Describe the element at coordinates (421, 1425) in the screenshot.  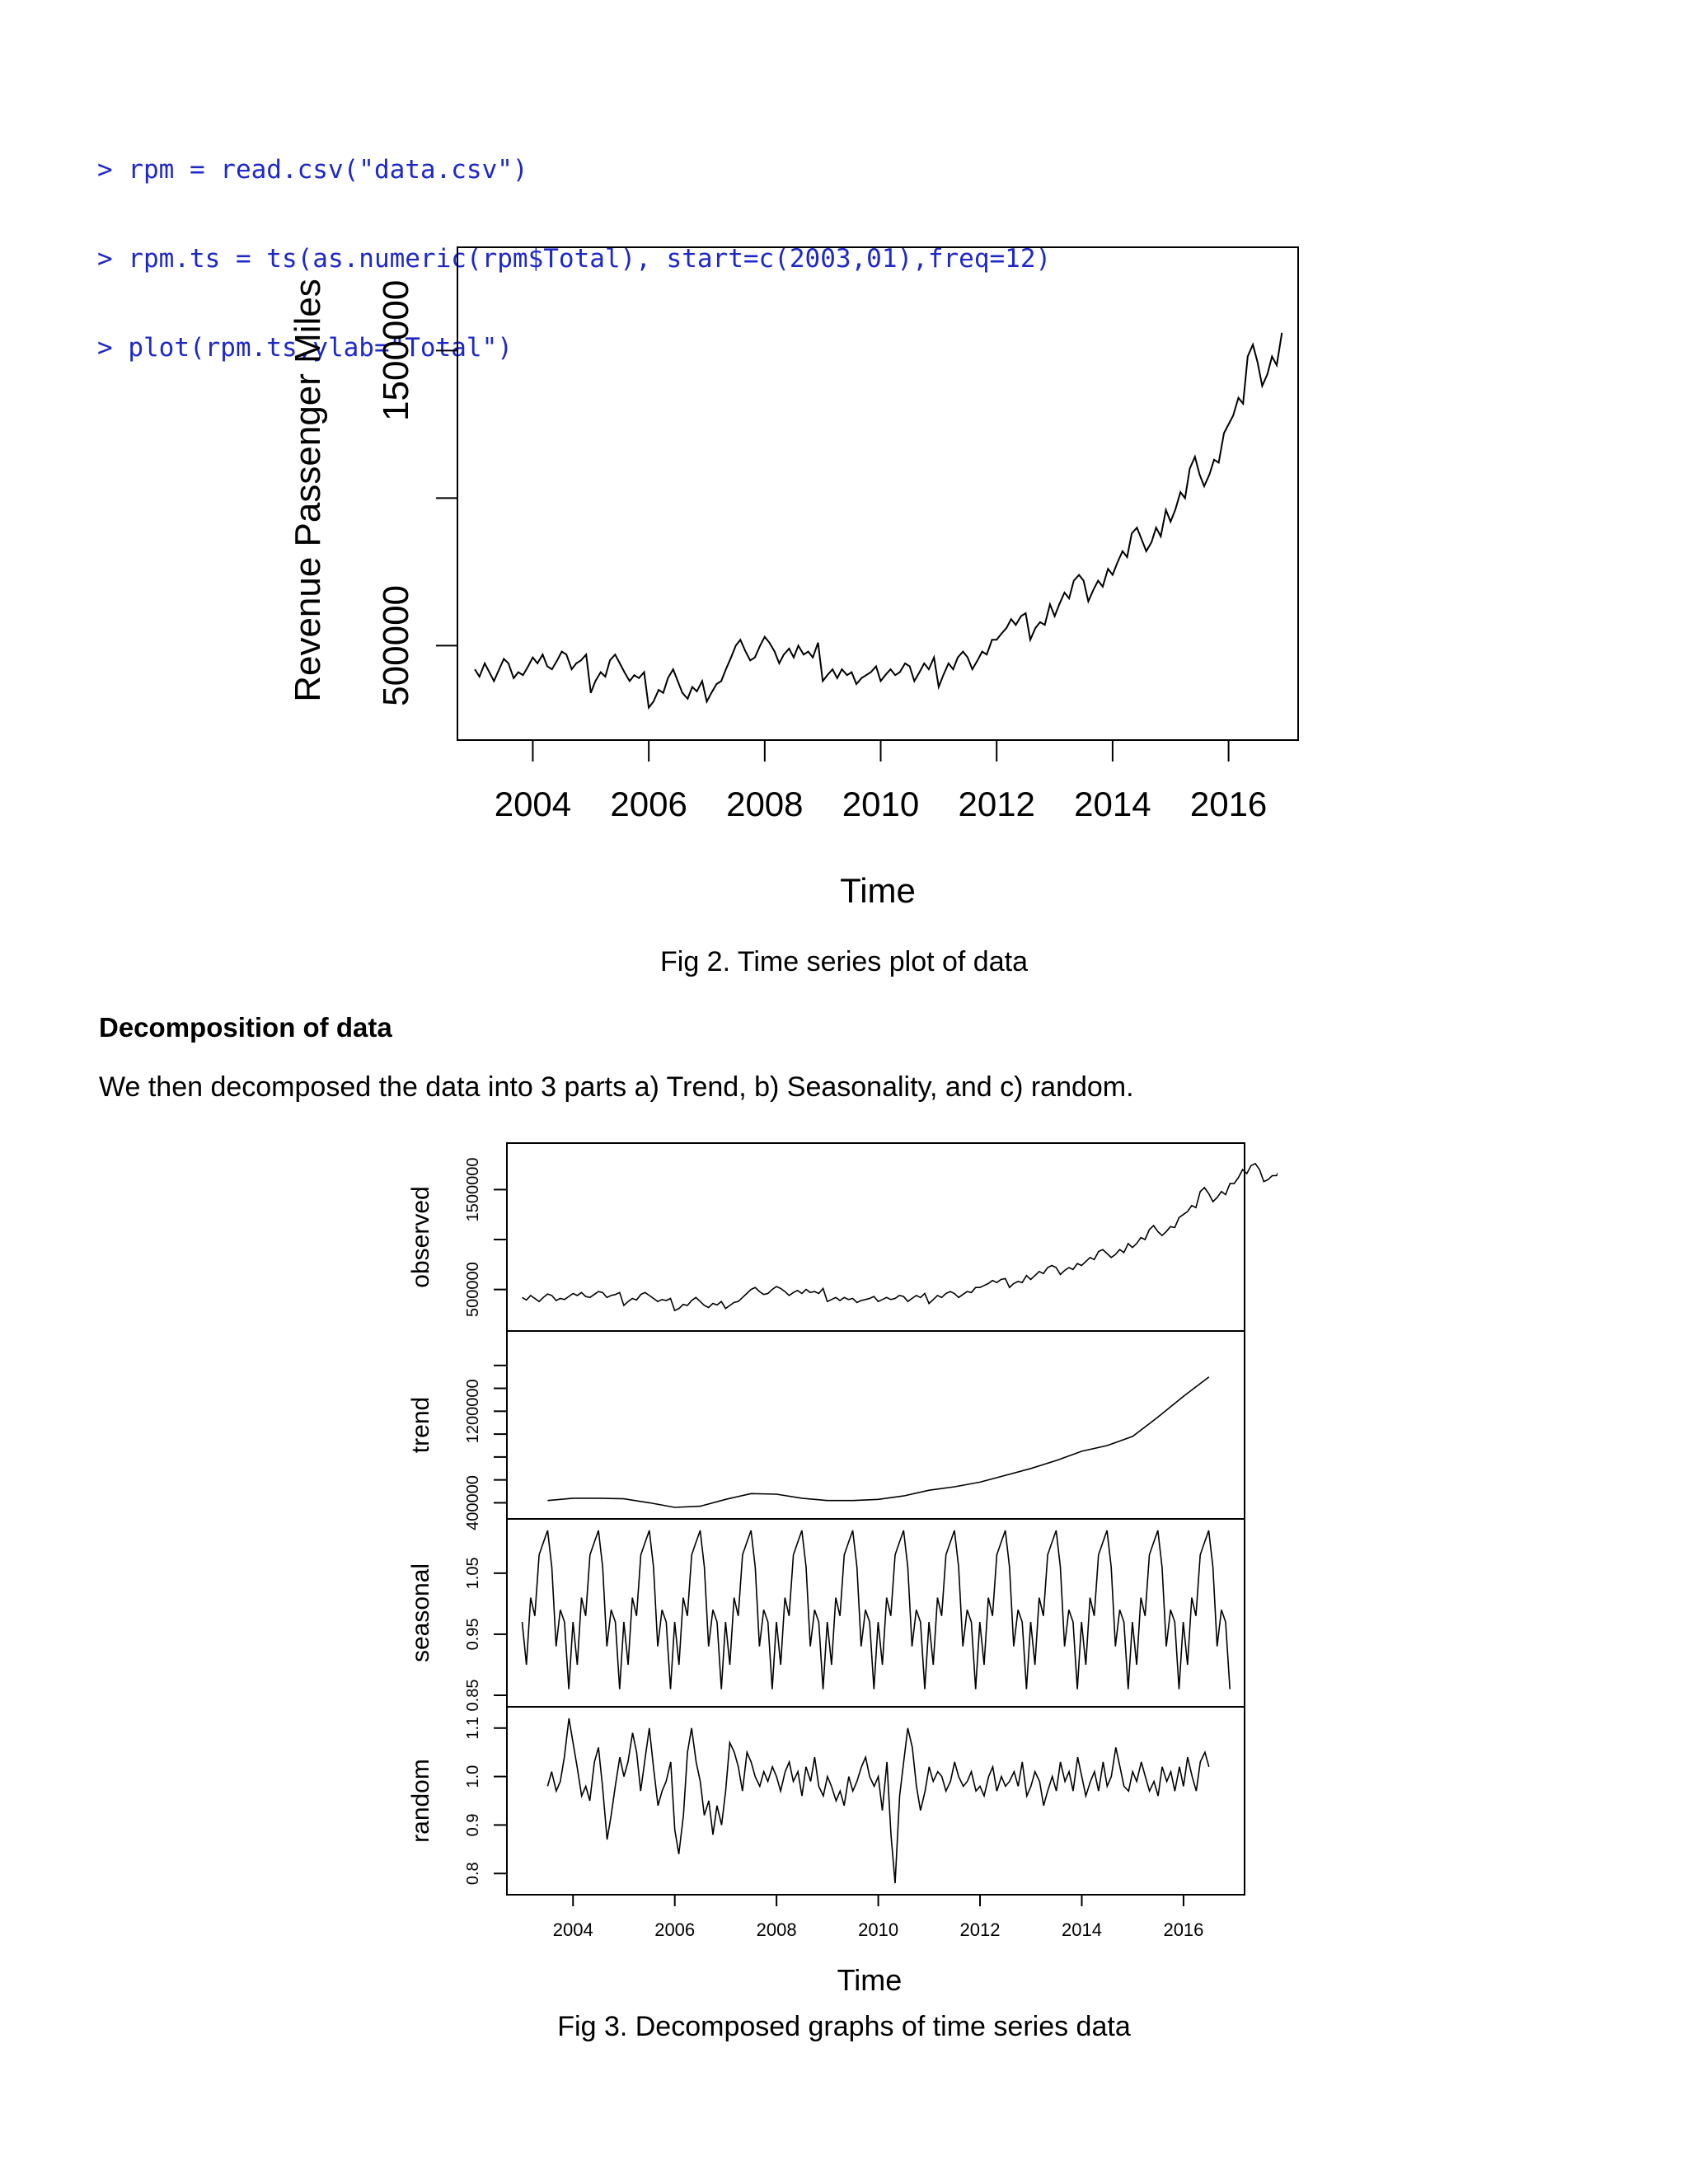
I see `panel-label: trend` at that location.